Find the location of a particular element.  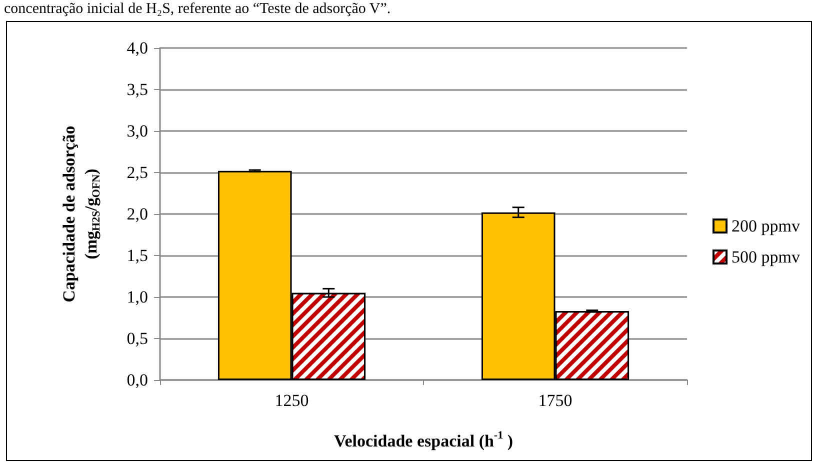

y-tick-label: 4,0 is located at coordinates (137, 48).